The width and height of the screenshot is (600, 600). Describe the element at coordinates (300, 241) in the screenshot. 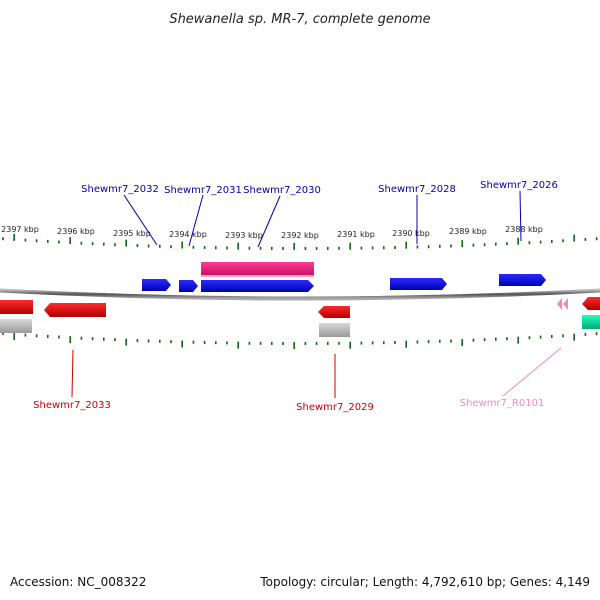

I see `ruler-ticks-outer` at that location.